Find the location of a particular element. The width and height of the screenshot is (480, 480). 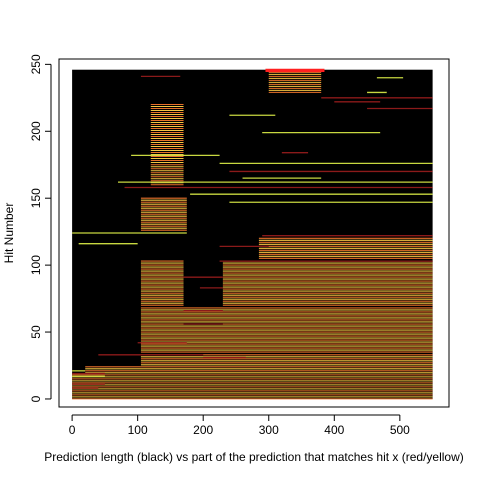

x-tick-label: 300 is located at coordinates (269, 430).